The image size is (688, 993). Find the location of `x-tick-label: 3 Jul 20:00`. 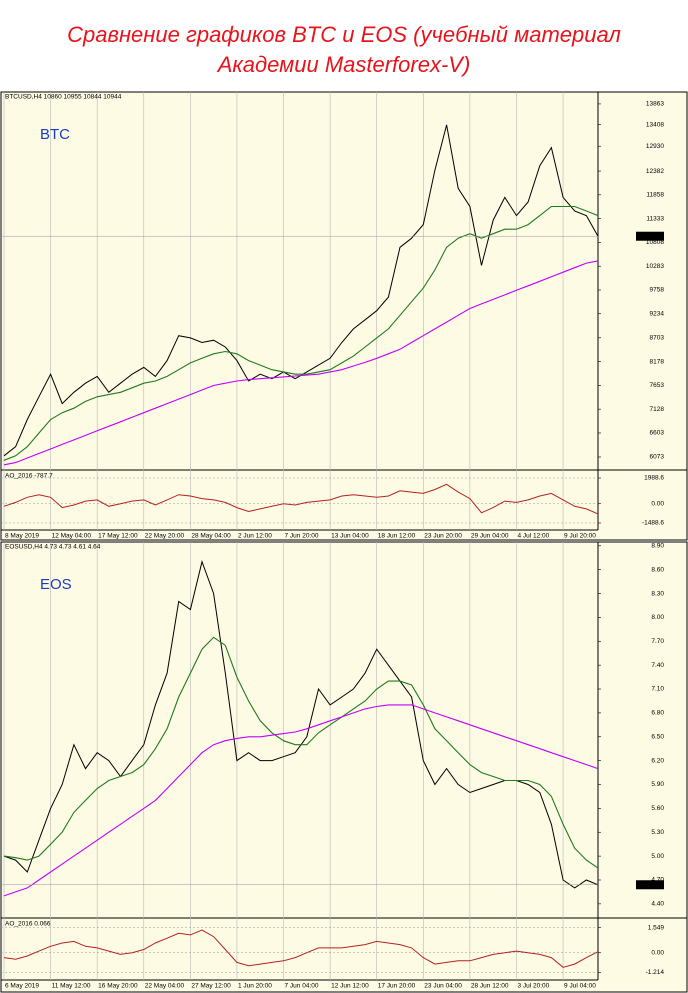

x-tick-label: 3 Jul 20:00 is located at coordinates (533, 986).